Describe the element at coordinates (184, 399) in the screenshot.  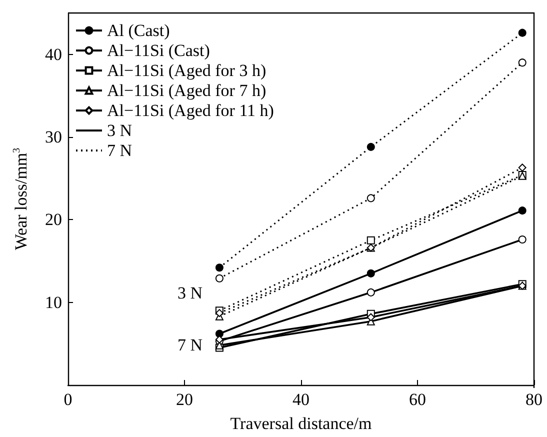
I see `x-tick-label: 20` at that location.